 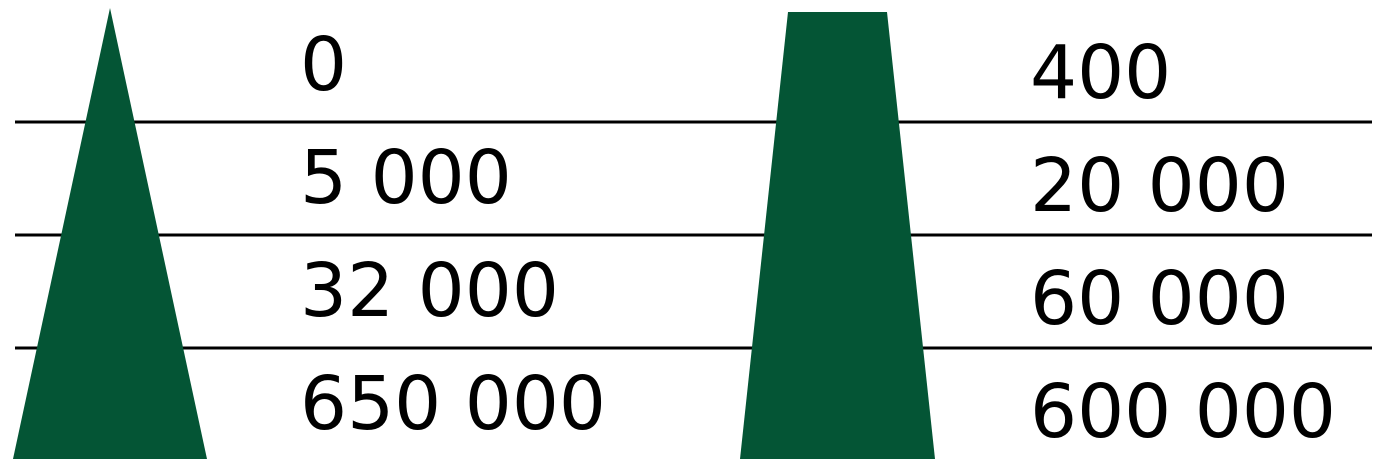 I want to click on left-value-2: 32 000, so click(x=429, y=291).